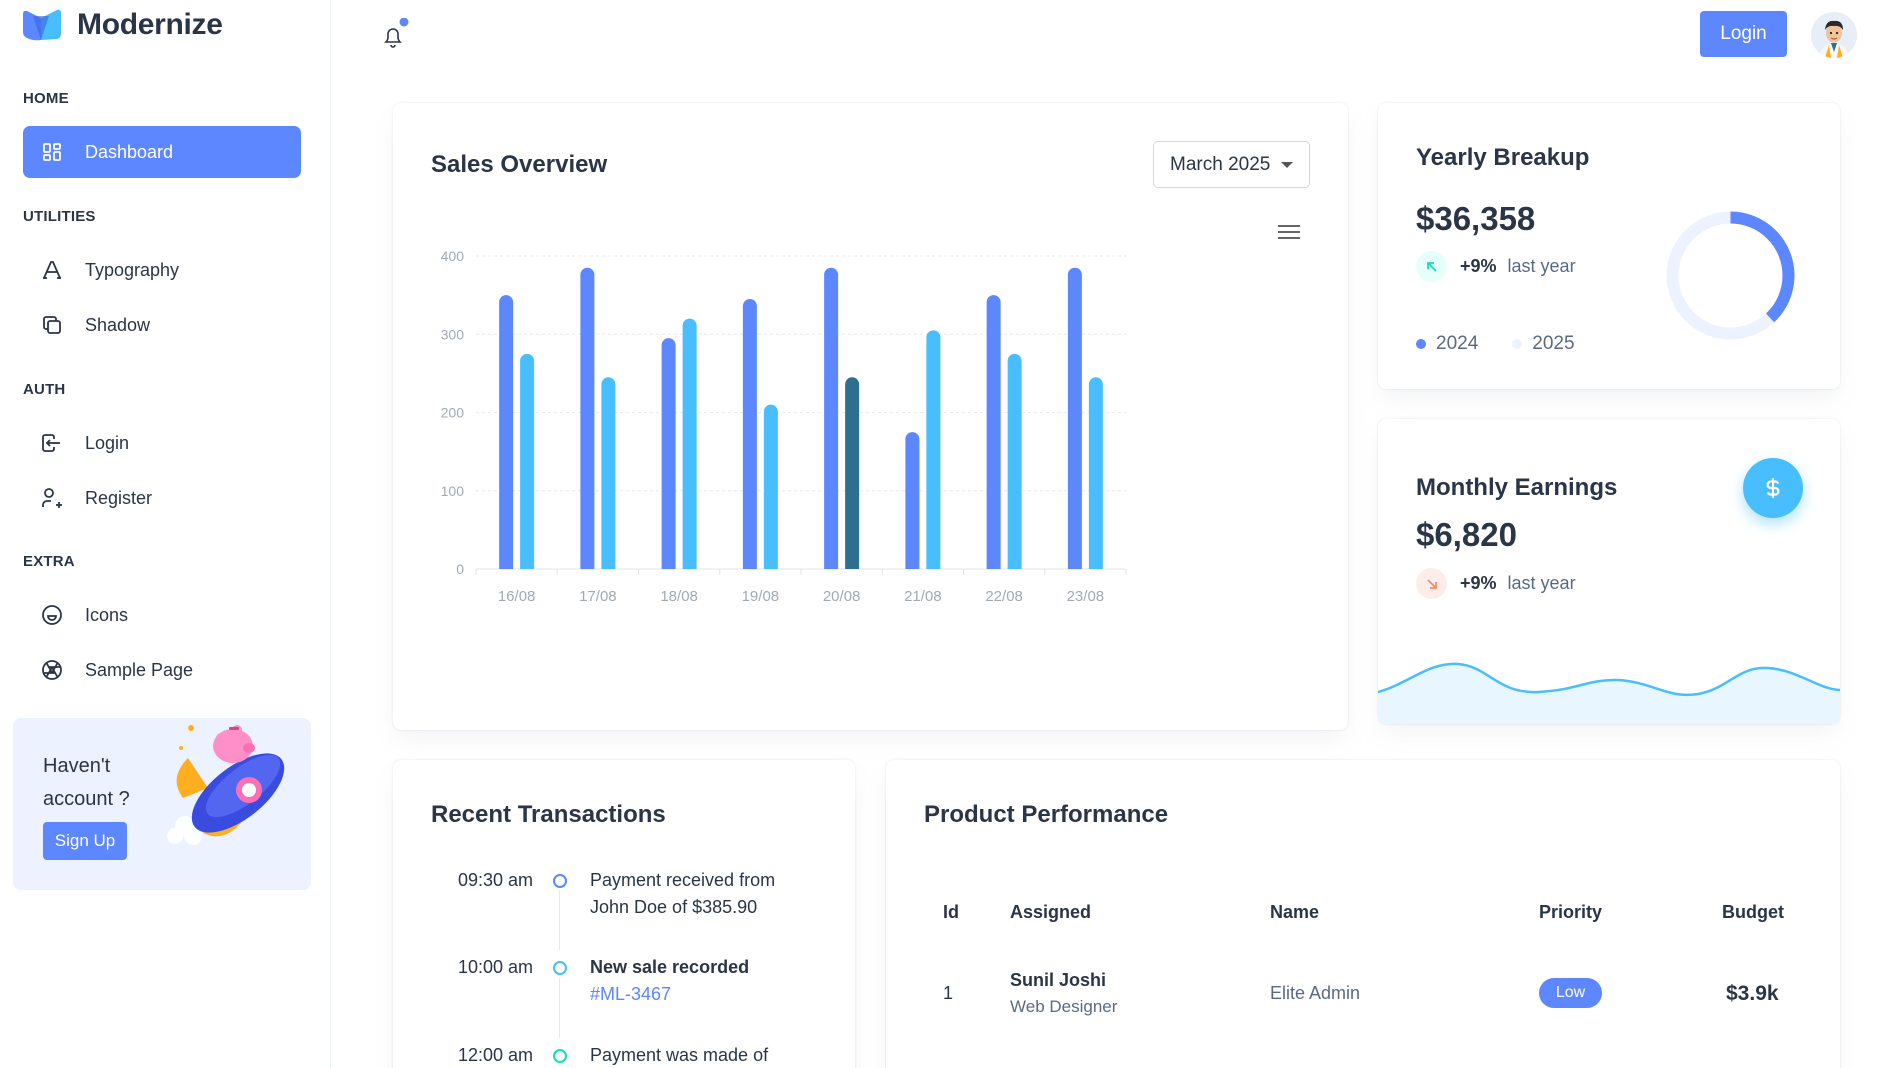 Image resolution: width=1887 pixels, height=1068 pixels. What do you see at coordinates (1220, 164) in the screenshot?
I see `month-select-value: March 2025` at bounding box center [1220, 164].